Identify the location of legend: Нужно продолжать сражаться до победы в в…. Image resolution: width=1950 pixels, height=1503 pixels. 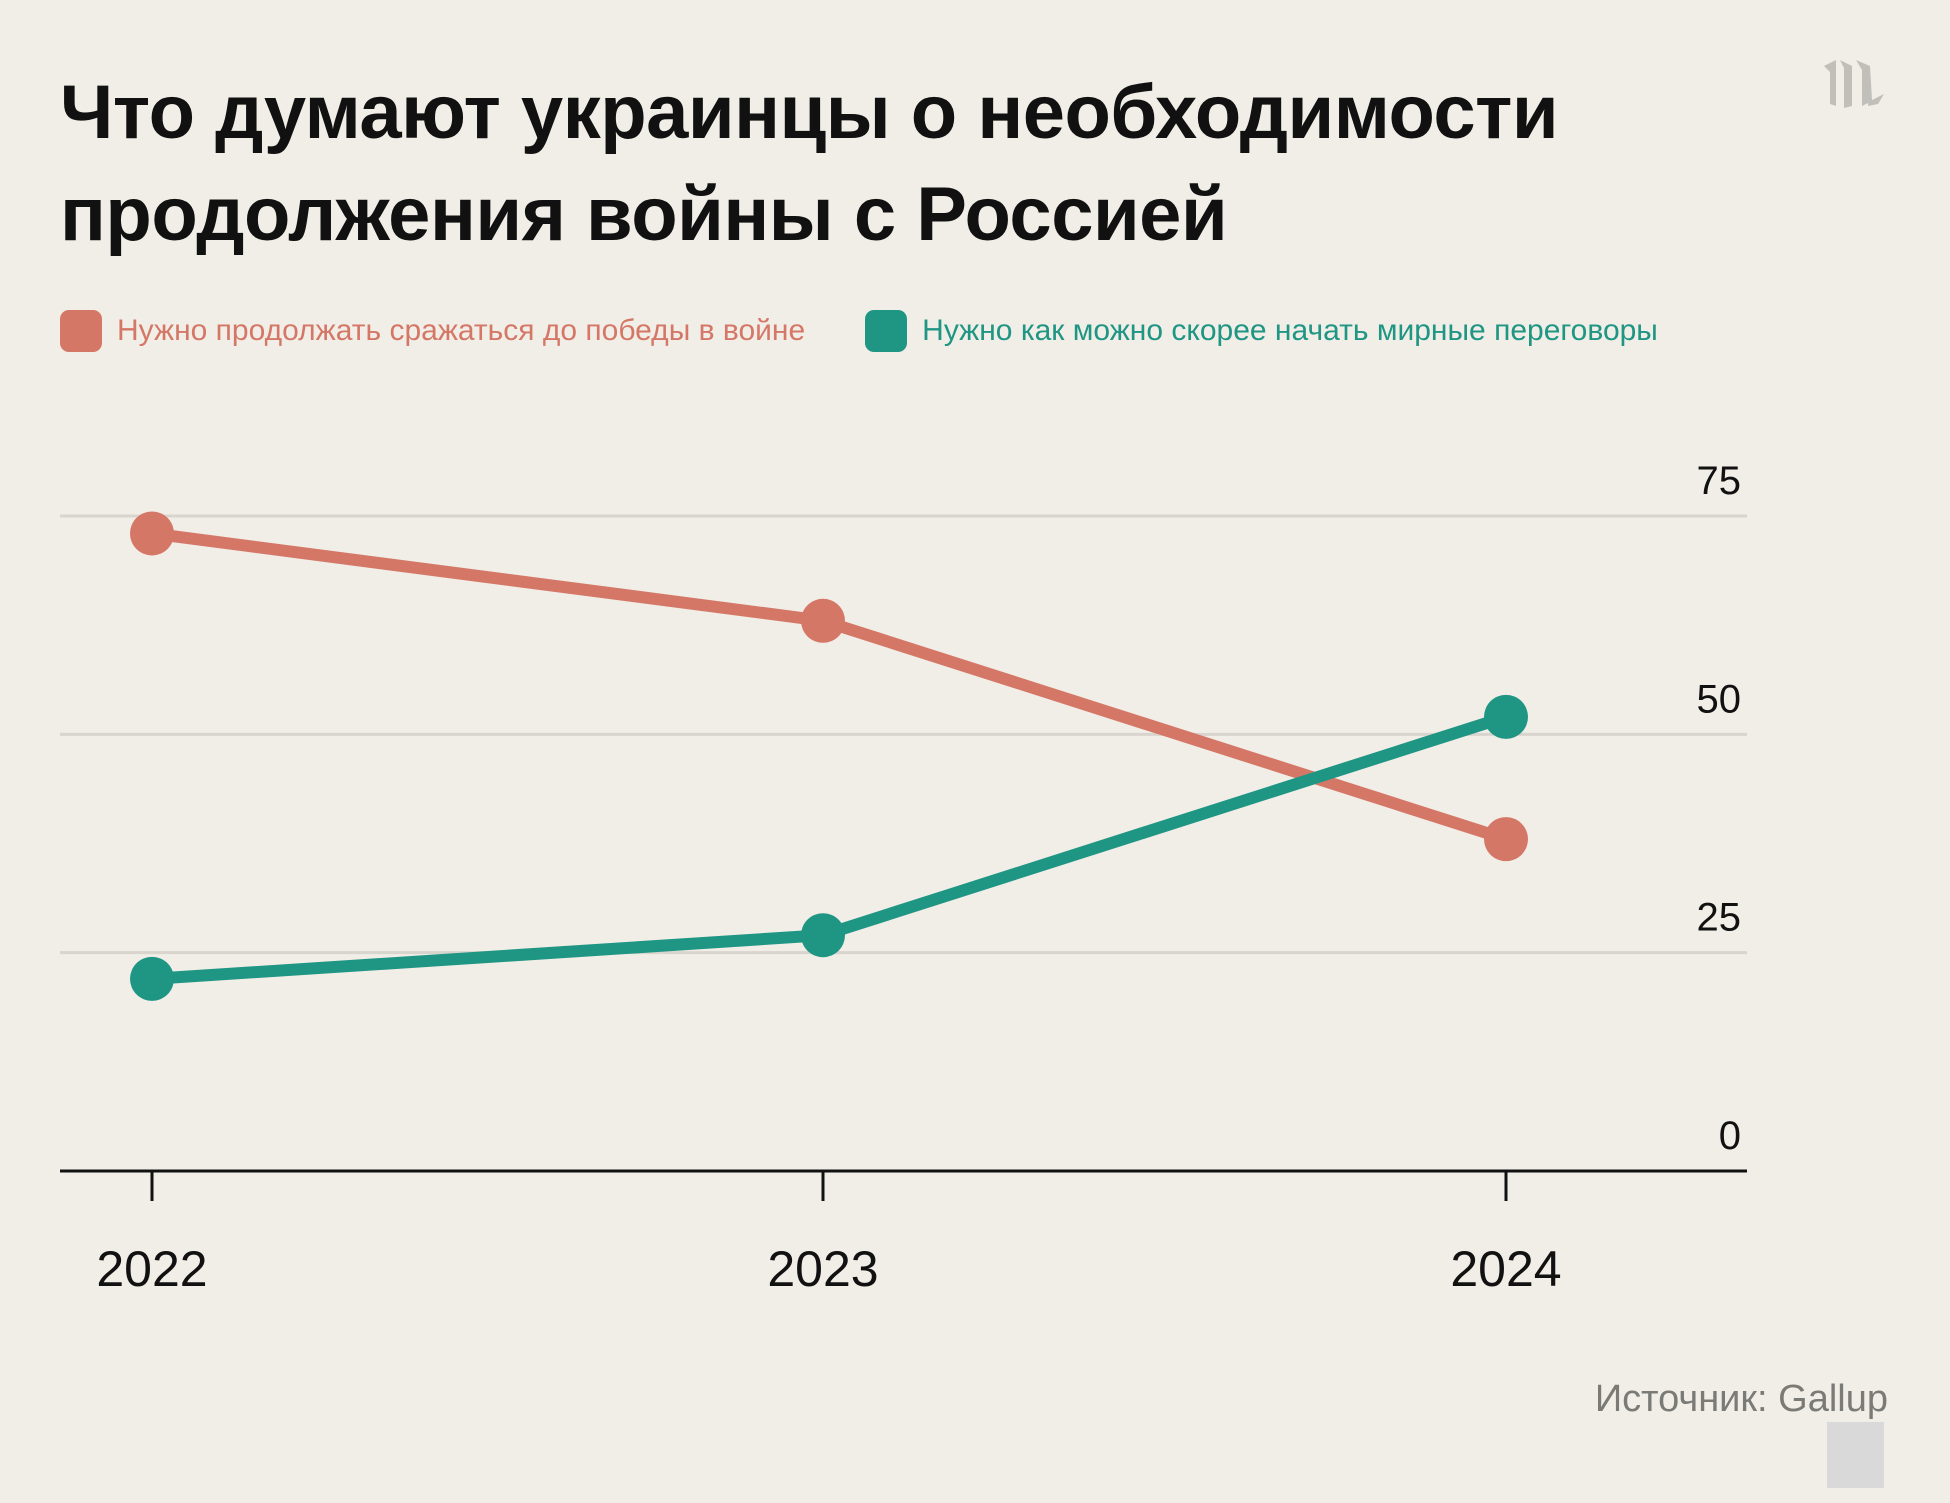
(889, 331).